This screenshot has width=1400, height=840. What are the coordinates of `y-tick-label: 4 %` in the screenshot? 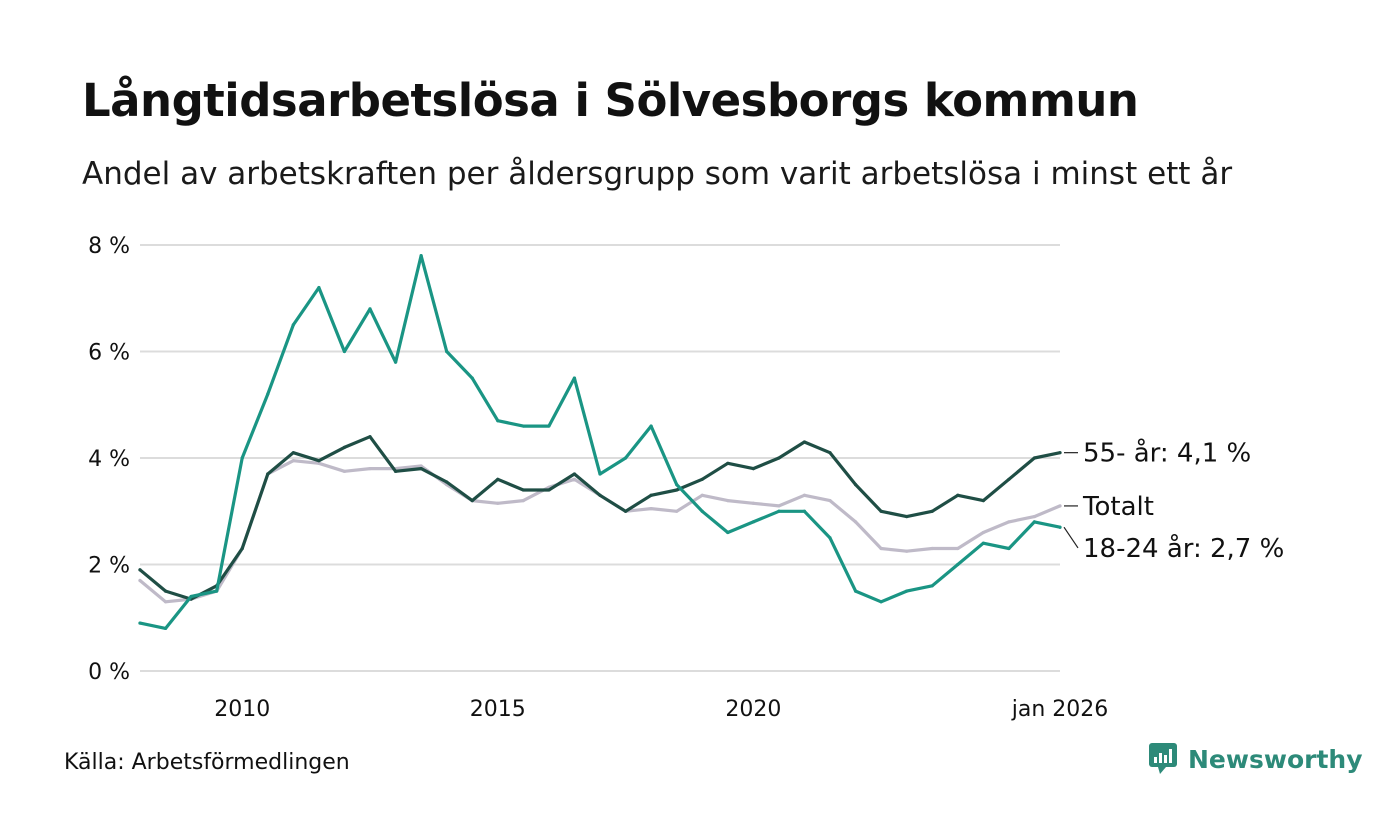 It's located at (109, 459).